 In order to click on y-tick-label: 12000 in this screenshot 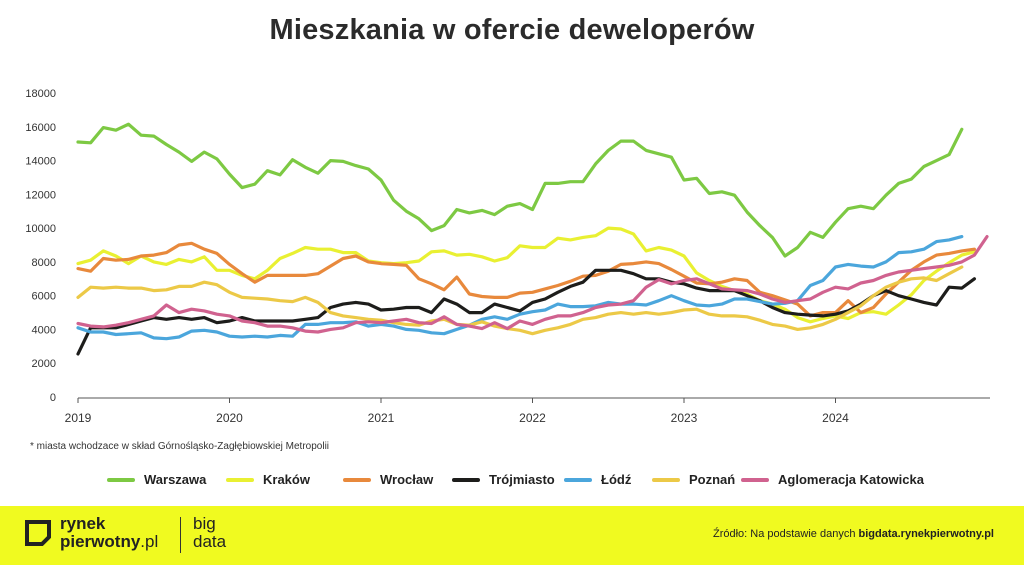, I will do `click(40, 195)`.